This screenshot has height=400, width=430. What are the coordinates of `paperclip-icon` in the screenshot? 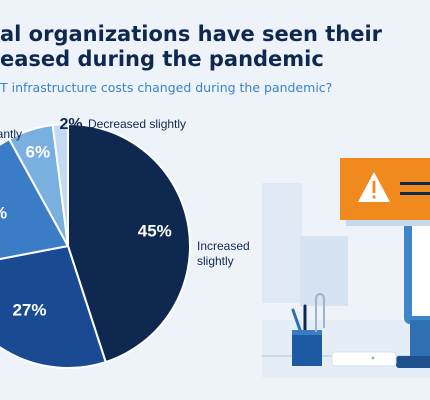 It's located at (320, 312).